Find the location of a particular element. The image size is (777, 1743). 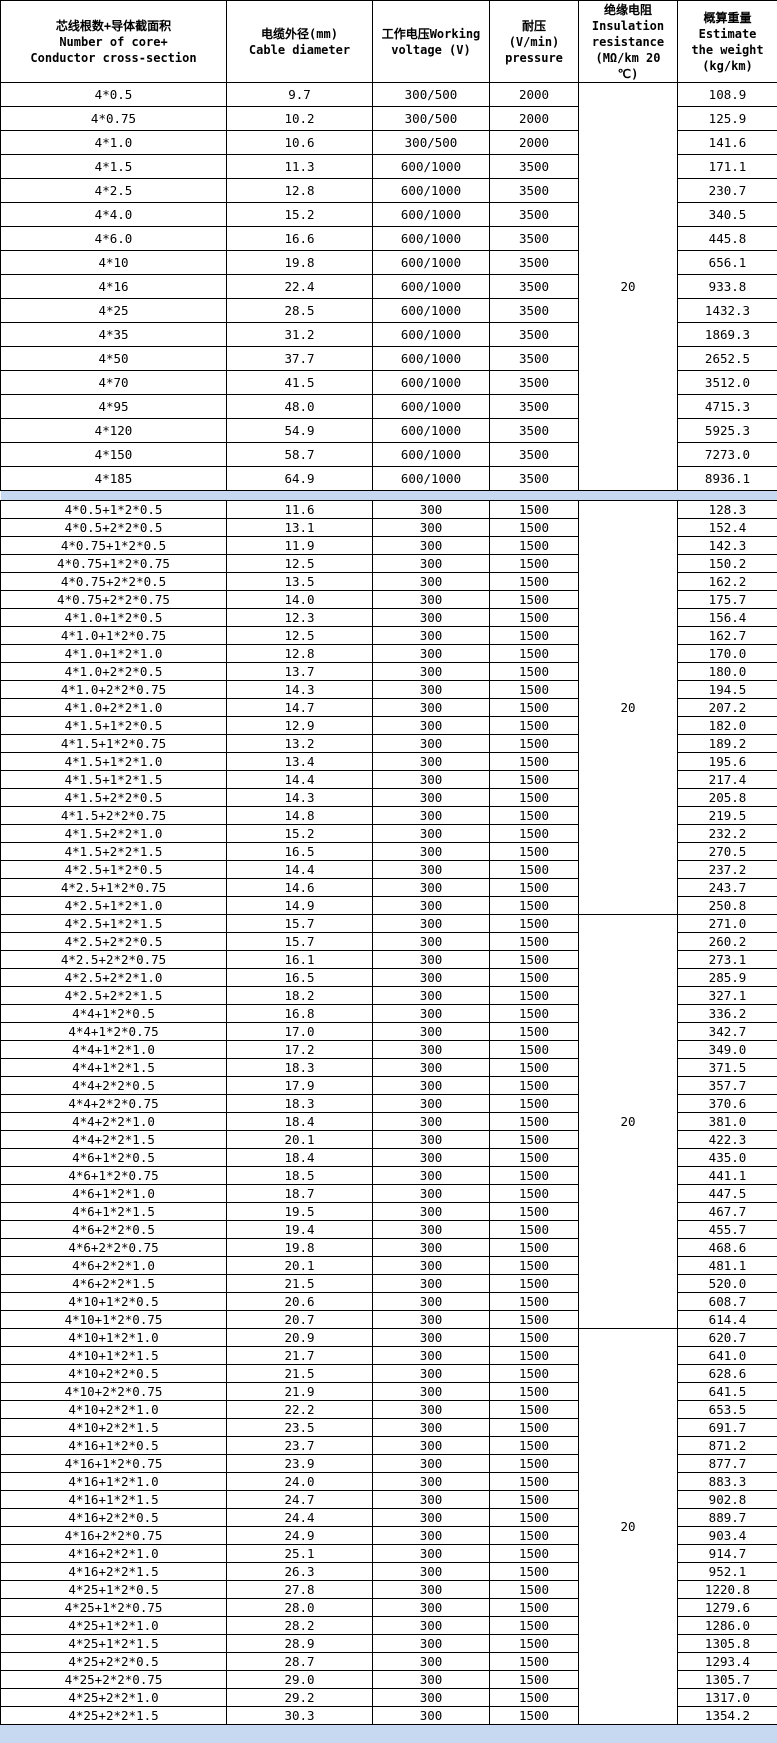

spec-cell: 4*0.5+2*2*0.5 is located at coordinates (113, 527).